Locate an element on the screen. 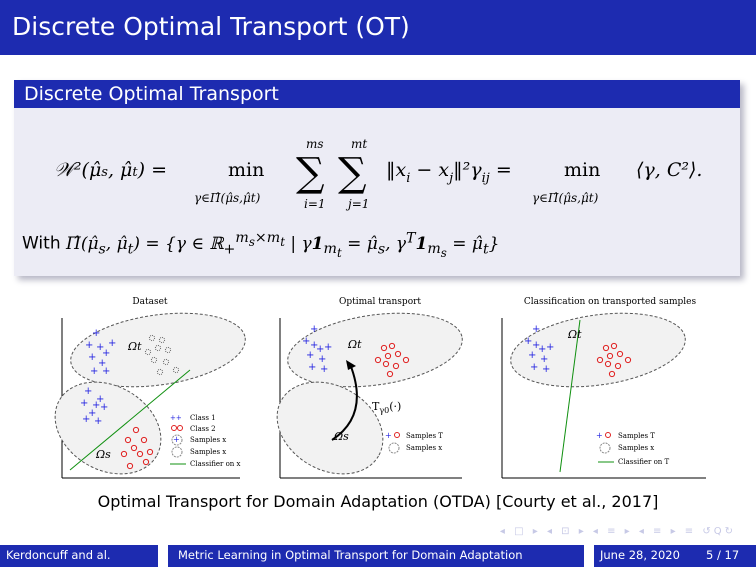 The width and height of the screenshot is (756, 567). legend-samples-target: Samples x is located at coordinates (208, 452).